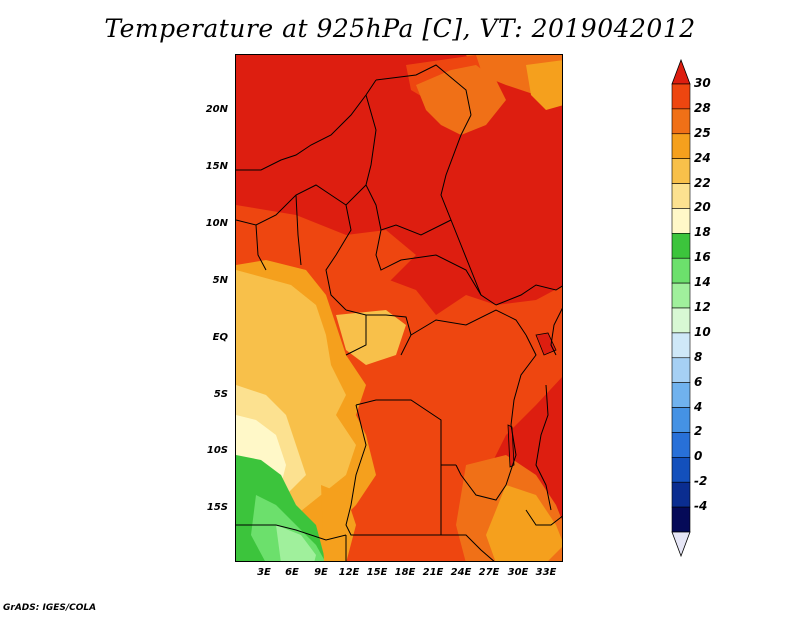  I want to click on lon-label: 18E, so click(405, 572).